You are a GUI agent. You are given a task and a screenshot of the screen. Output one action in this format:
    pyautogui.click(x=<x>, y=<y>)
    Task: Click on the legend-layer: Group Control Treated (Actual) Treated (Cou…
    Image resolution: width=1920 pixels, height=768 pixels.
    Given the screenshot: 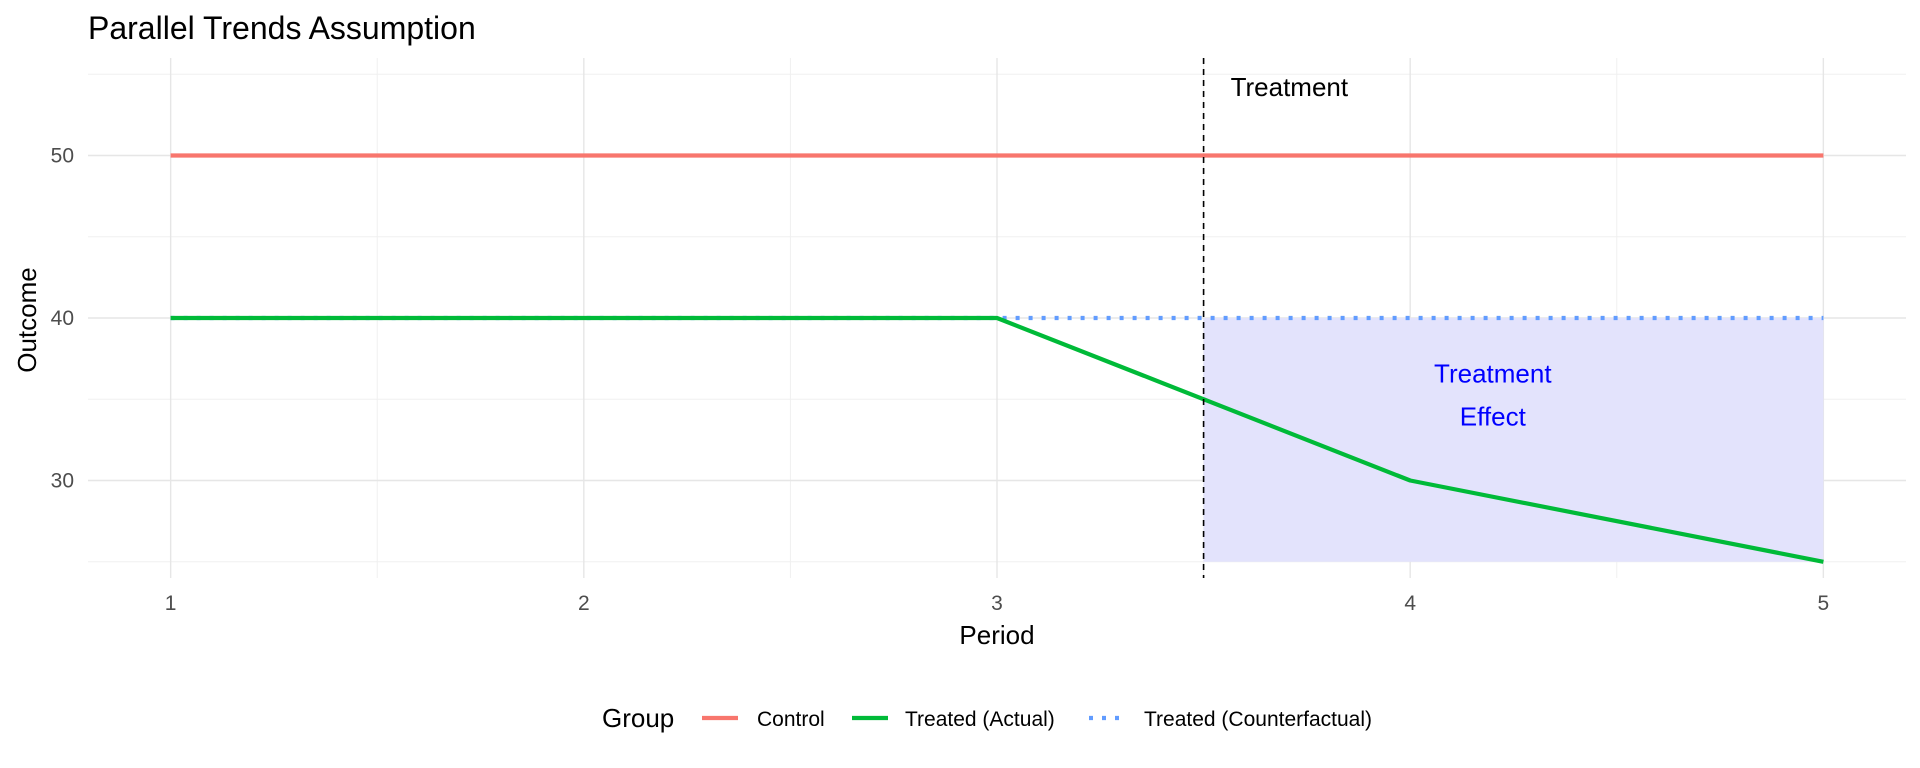 What is the action you would take?
    pyautogui.click(x=987, y=718)
    